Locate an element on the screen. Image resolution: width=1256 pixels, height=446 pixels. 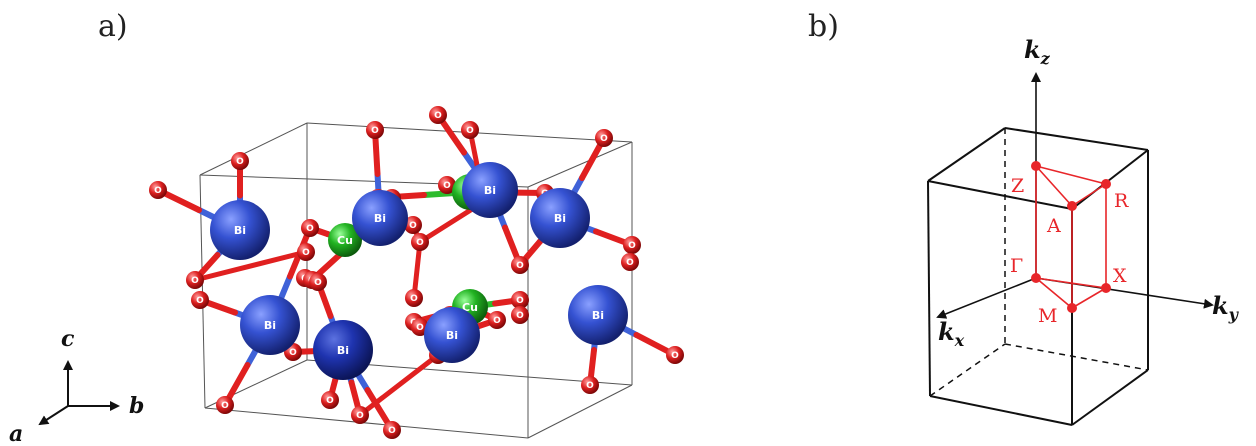
point-m-label: M is located at coordinates (1047, 316).